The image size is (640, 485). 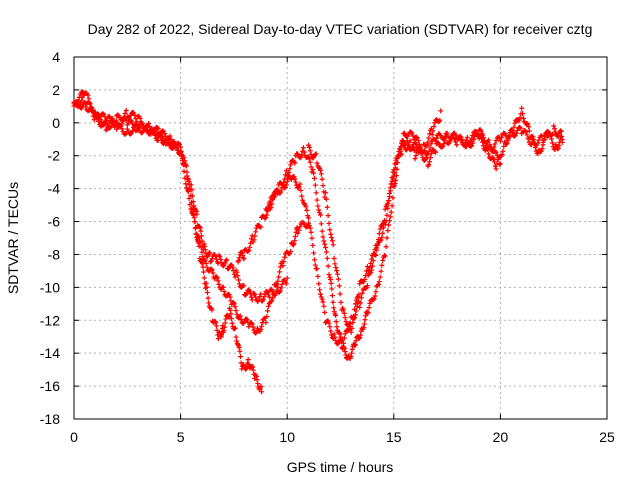 What do you see at coordinates (56, 123) in the screenshot?
I see `y-tick-label: 0` at bounding box center [56, 123].